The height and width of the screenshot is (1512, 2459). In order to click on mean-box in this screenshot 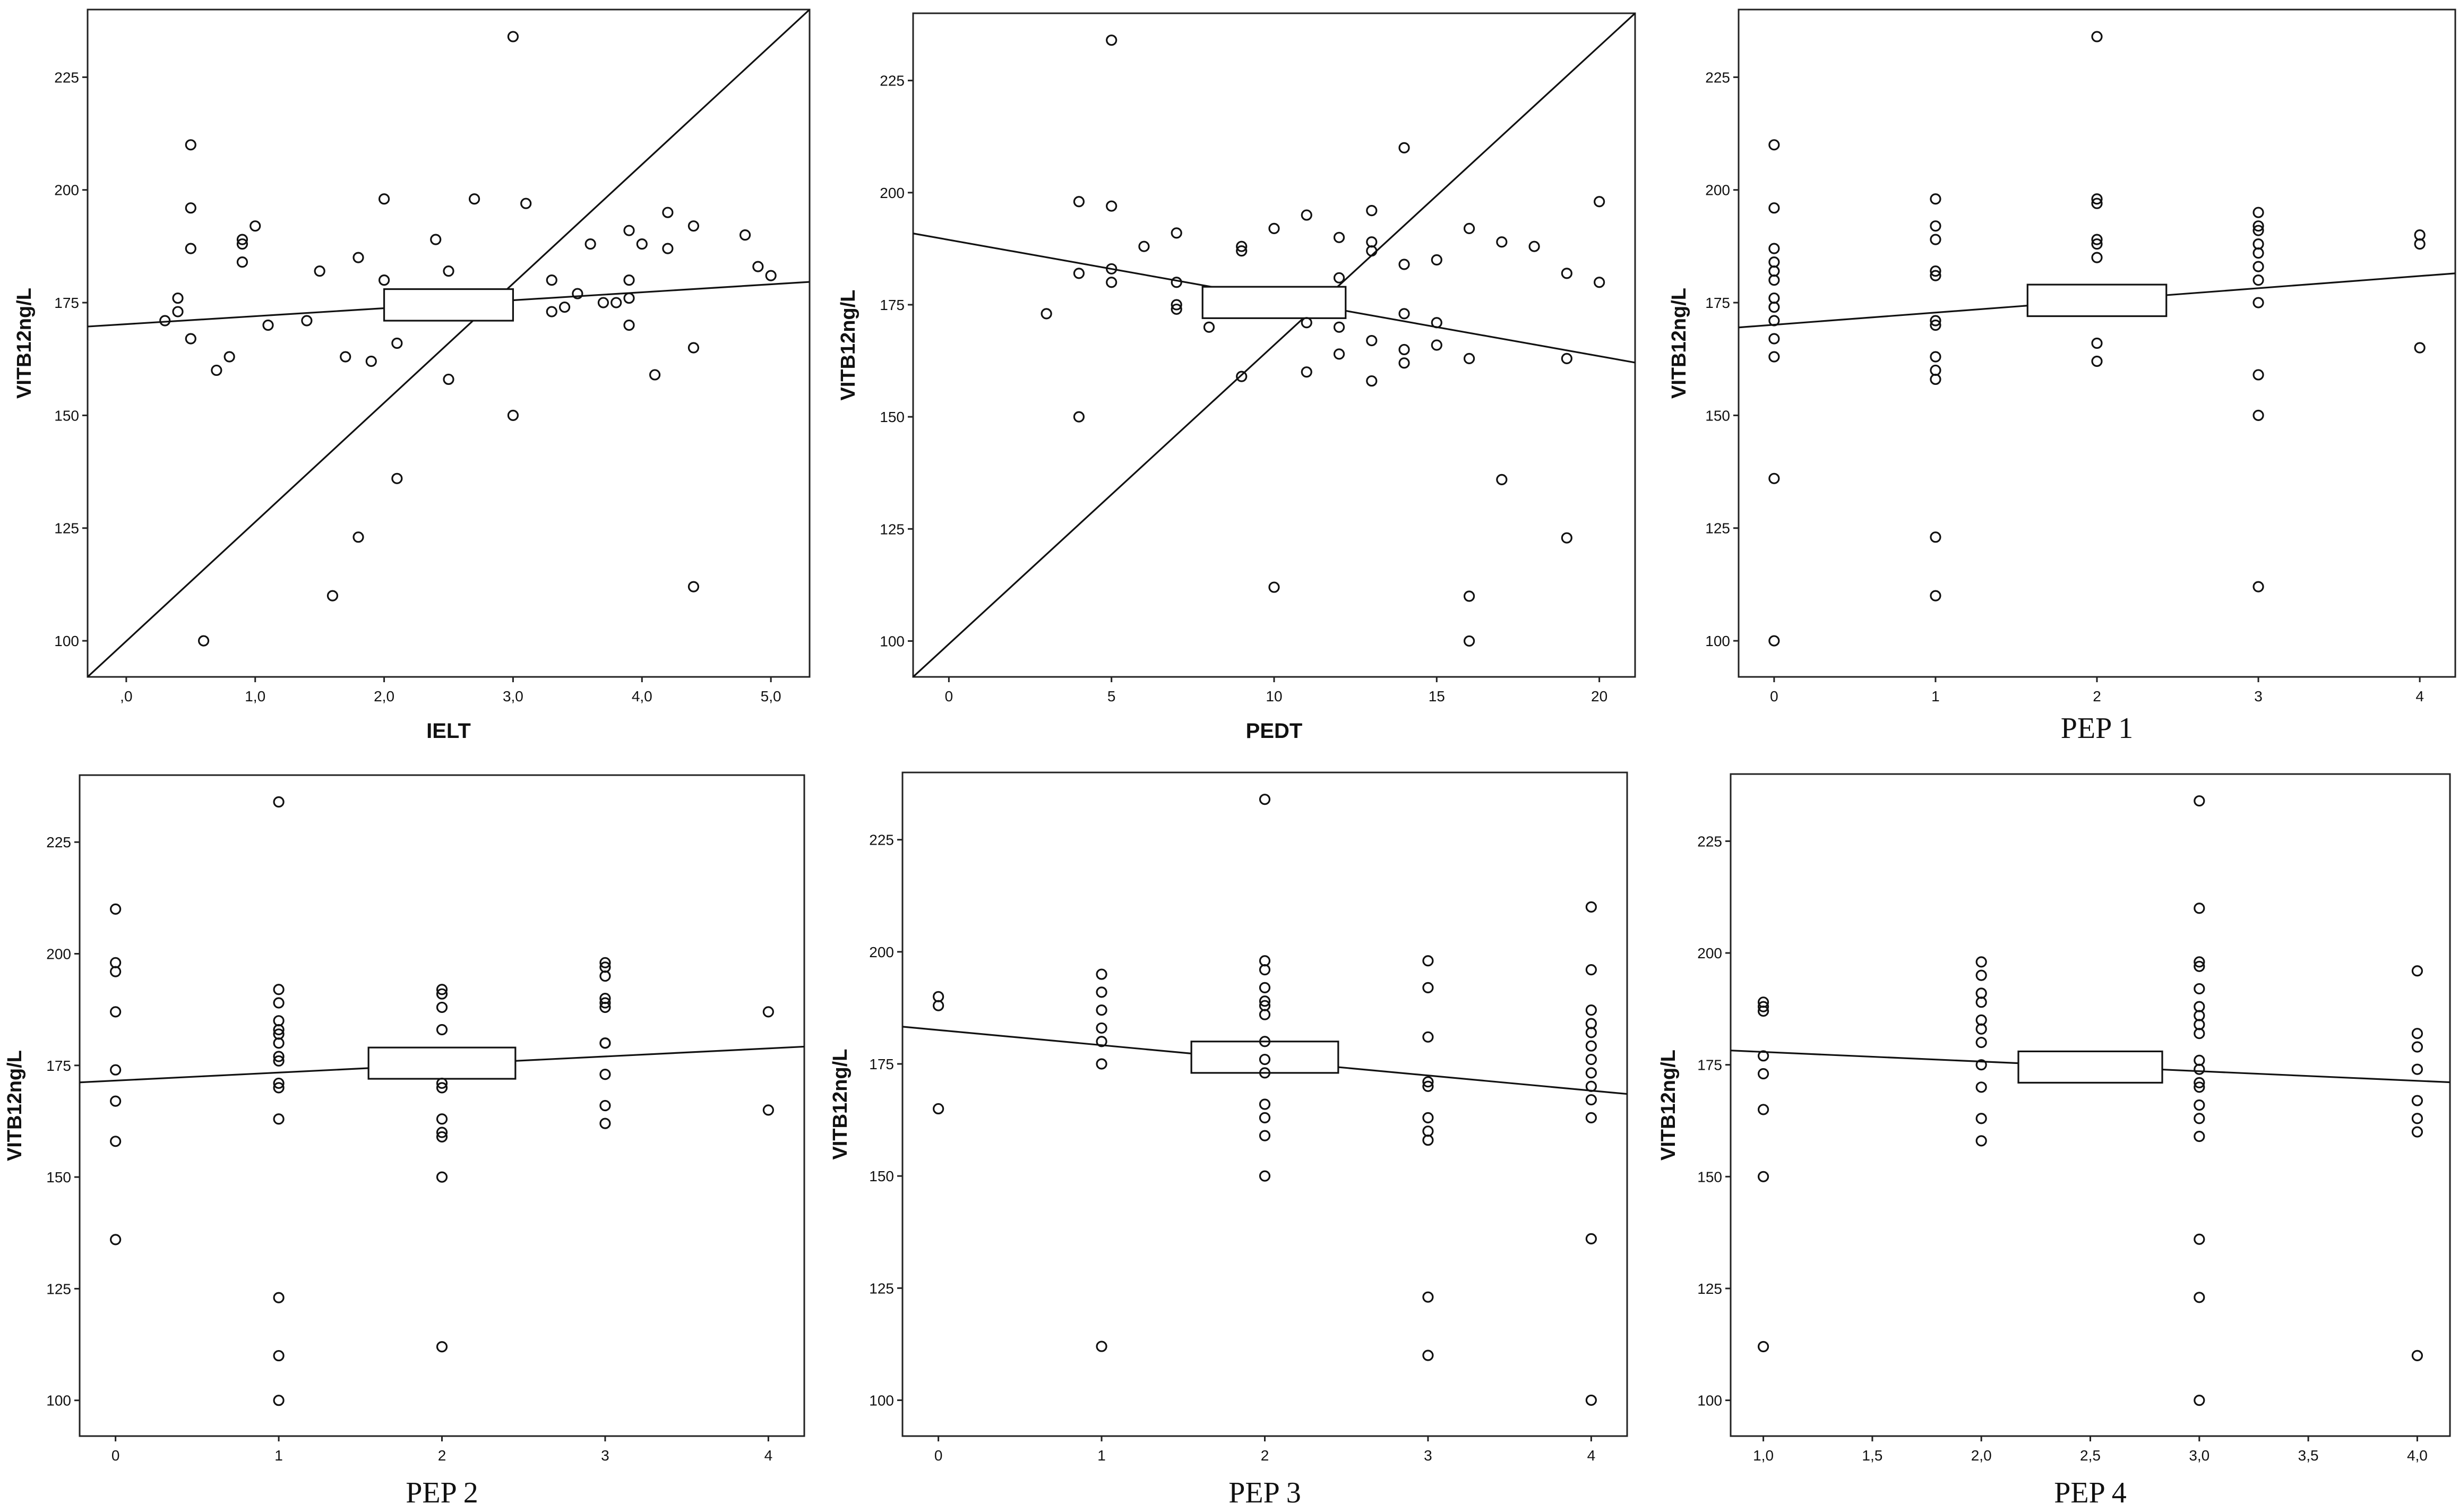, I will do `click(448, 305)`.